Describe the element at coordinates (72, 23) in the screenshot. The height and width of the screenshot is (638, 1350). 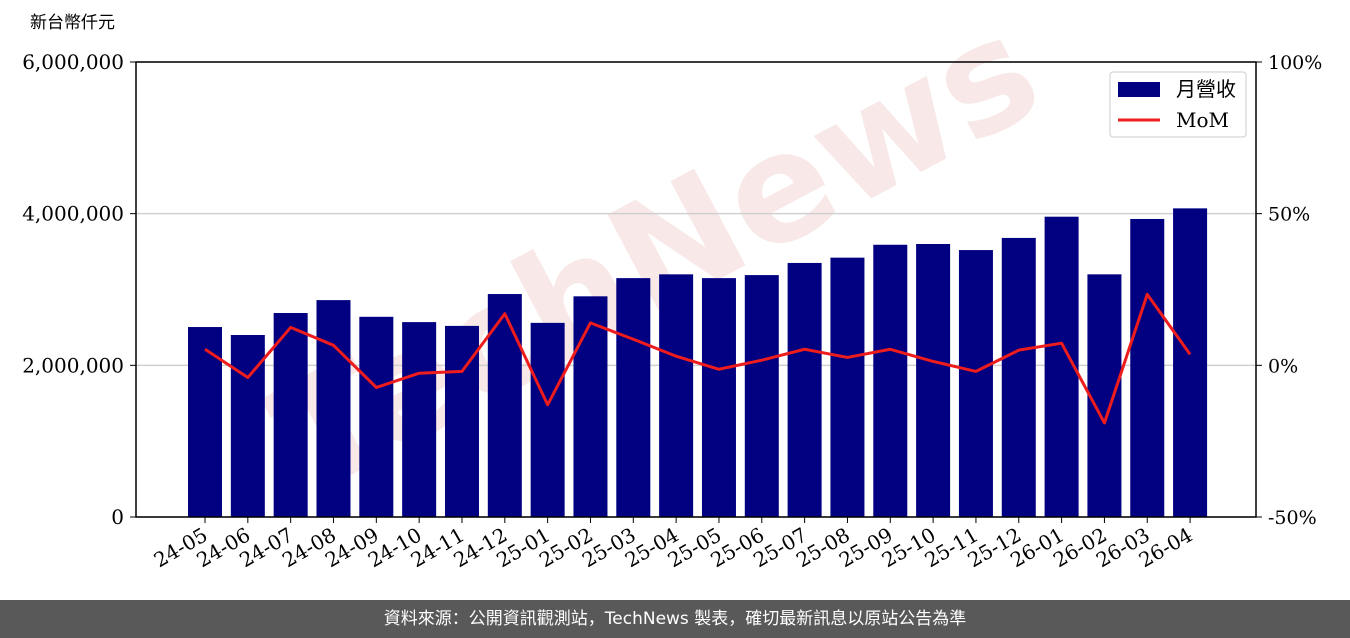
I see `y-axis-label: 新台幣仟元` at that location.